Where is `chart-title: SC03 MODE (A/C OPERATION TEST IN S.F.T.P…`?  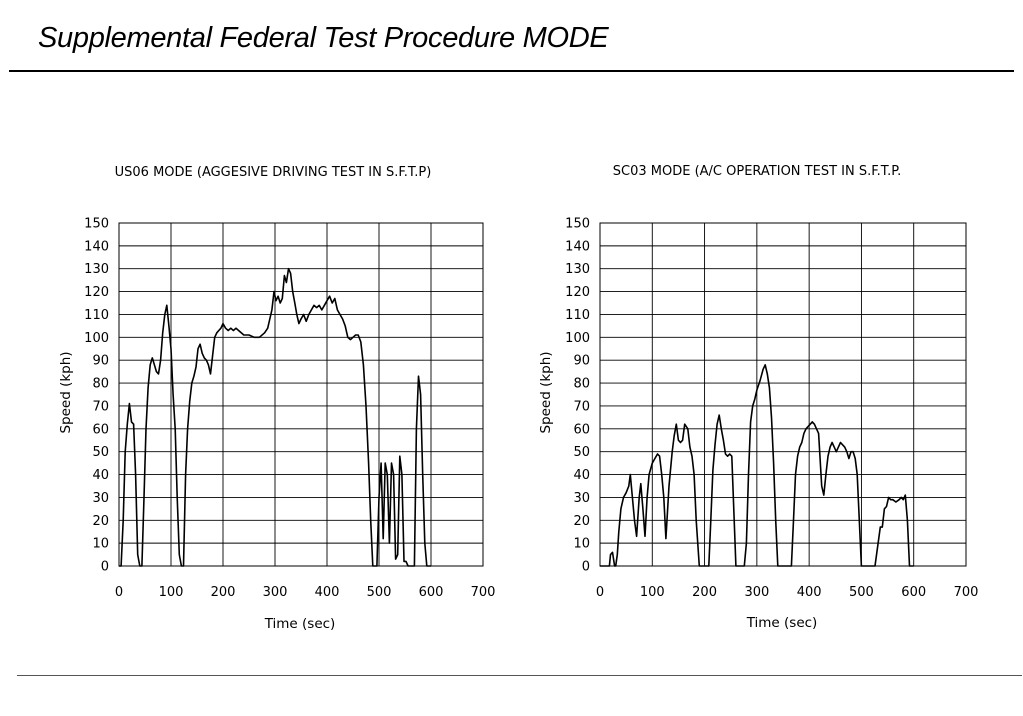
chart-title: SC03 MODE (A/C OPERATION TEST IN S.F.T.P… is located at coordinates (757, 171).